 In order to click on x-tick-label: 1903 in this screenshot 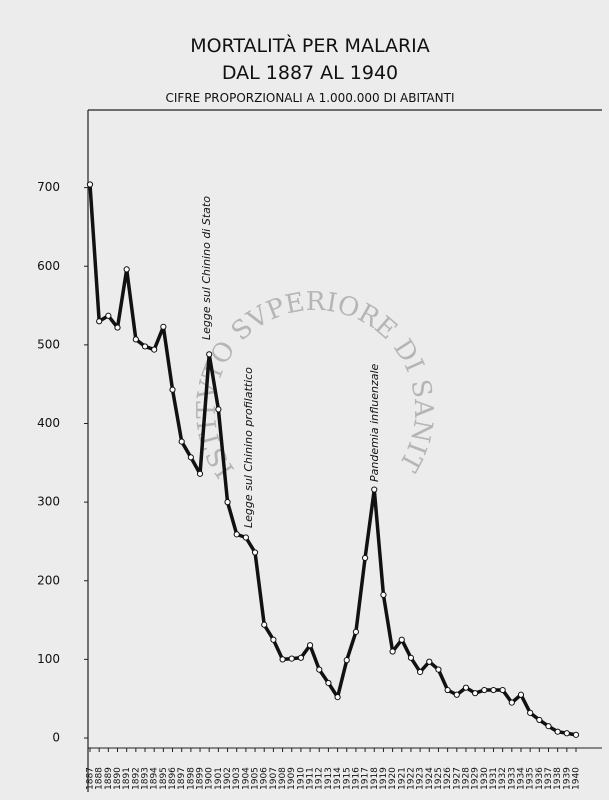, I will do `click(237, 778)`.